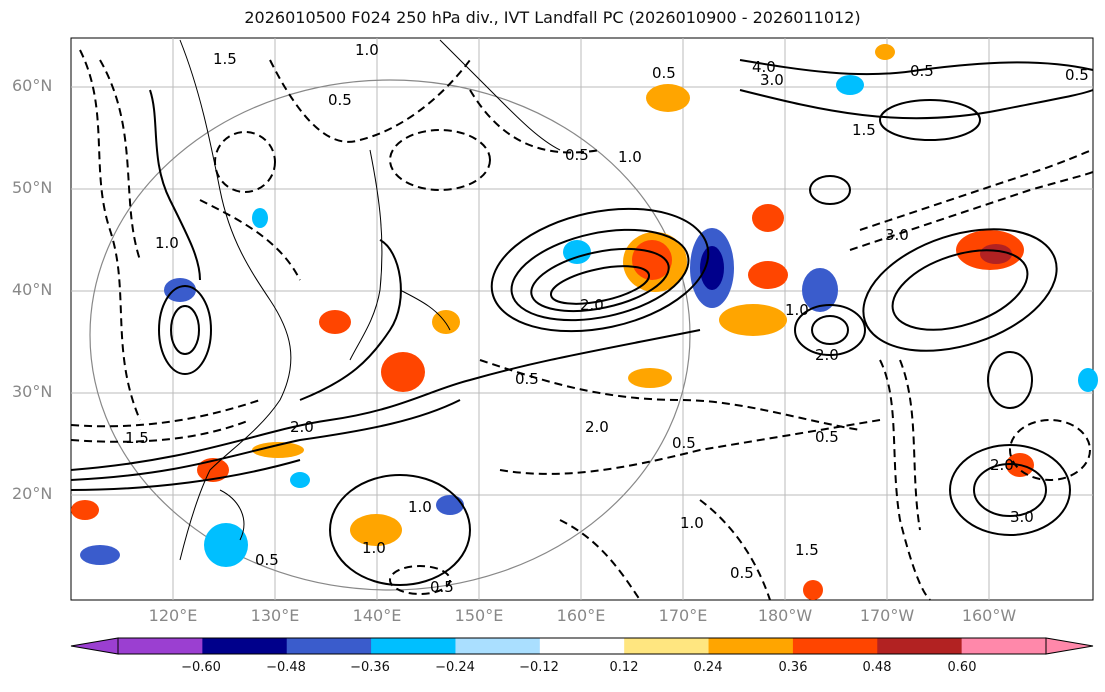 This screenshot has height=692, width=1105. What do you see at coordinates (581, 615) in the screenshot?
I see `lon-label: 160°E` at bounding box center [581, 615].